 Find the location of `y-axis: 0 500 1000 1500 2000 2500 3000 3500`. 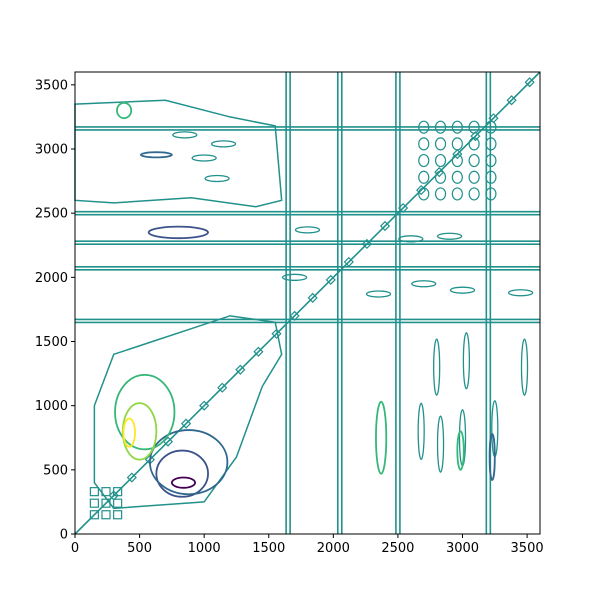

y-axis: 0 500 1000 1500 2000 2500 3000 3500 is located at coordinates (55, 310).